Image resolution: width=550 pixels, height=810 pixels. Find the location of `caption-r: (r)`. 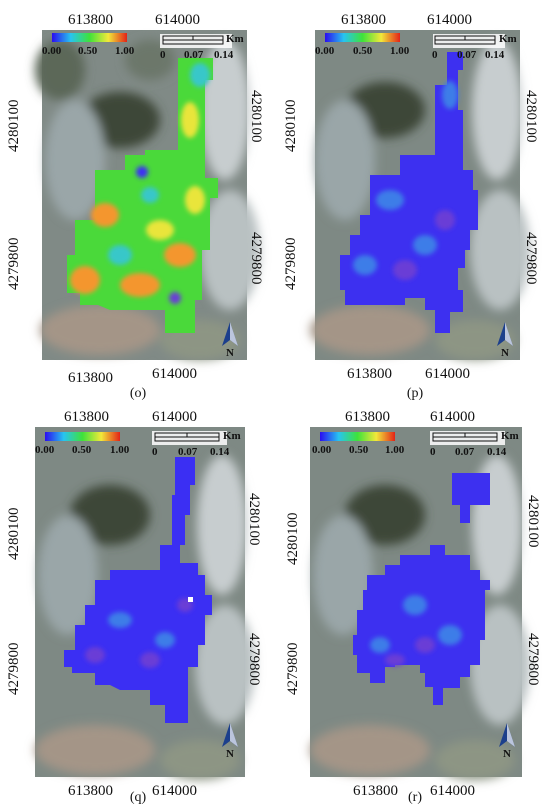

caption-r: (r) is located at coordinates (415, 797).